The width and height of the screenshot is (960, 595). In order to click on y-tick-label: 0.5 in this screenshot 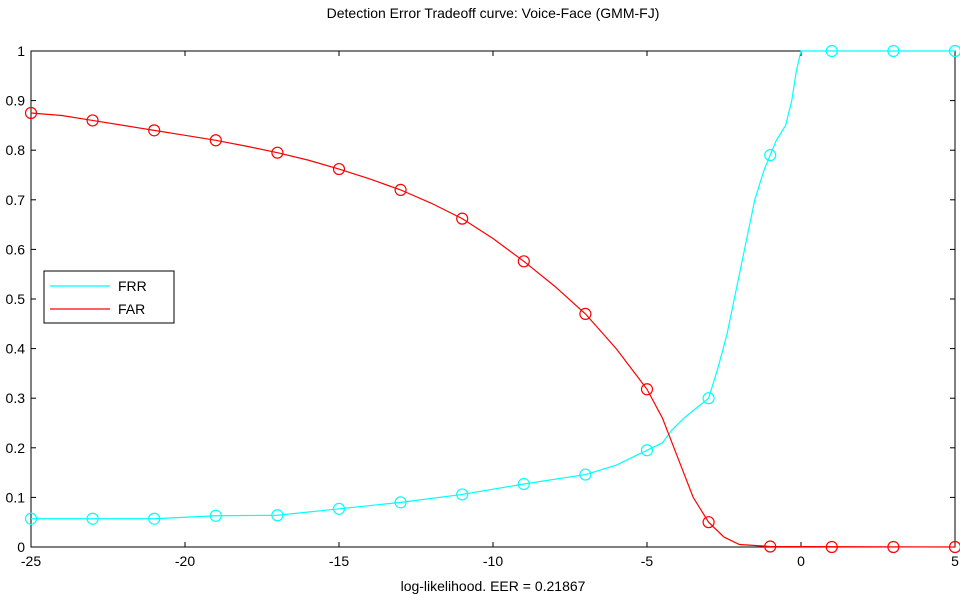, I will do `click(16, 299)`.